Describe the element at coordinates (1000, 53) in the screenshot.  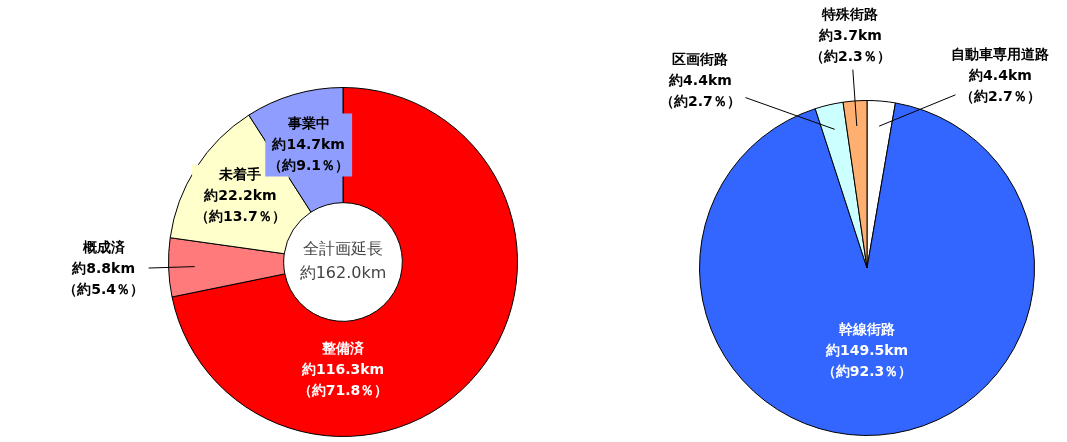
I see `slice-label: 自動車専用道路` at that location.